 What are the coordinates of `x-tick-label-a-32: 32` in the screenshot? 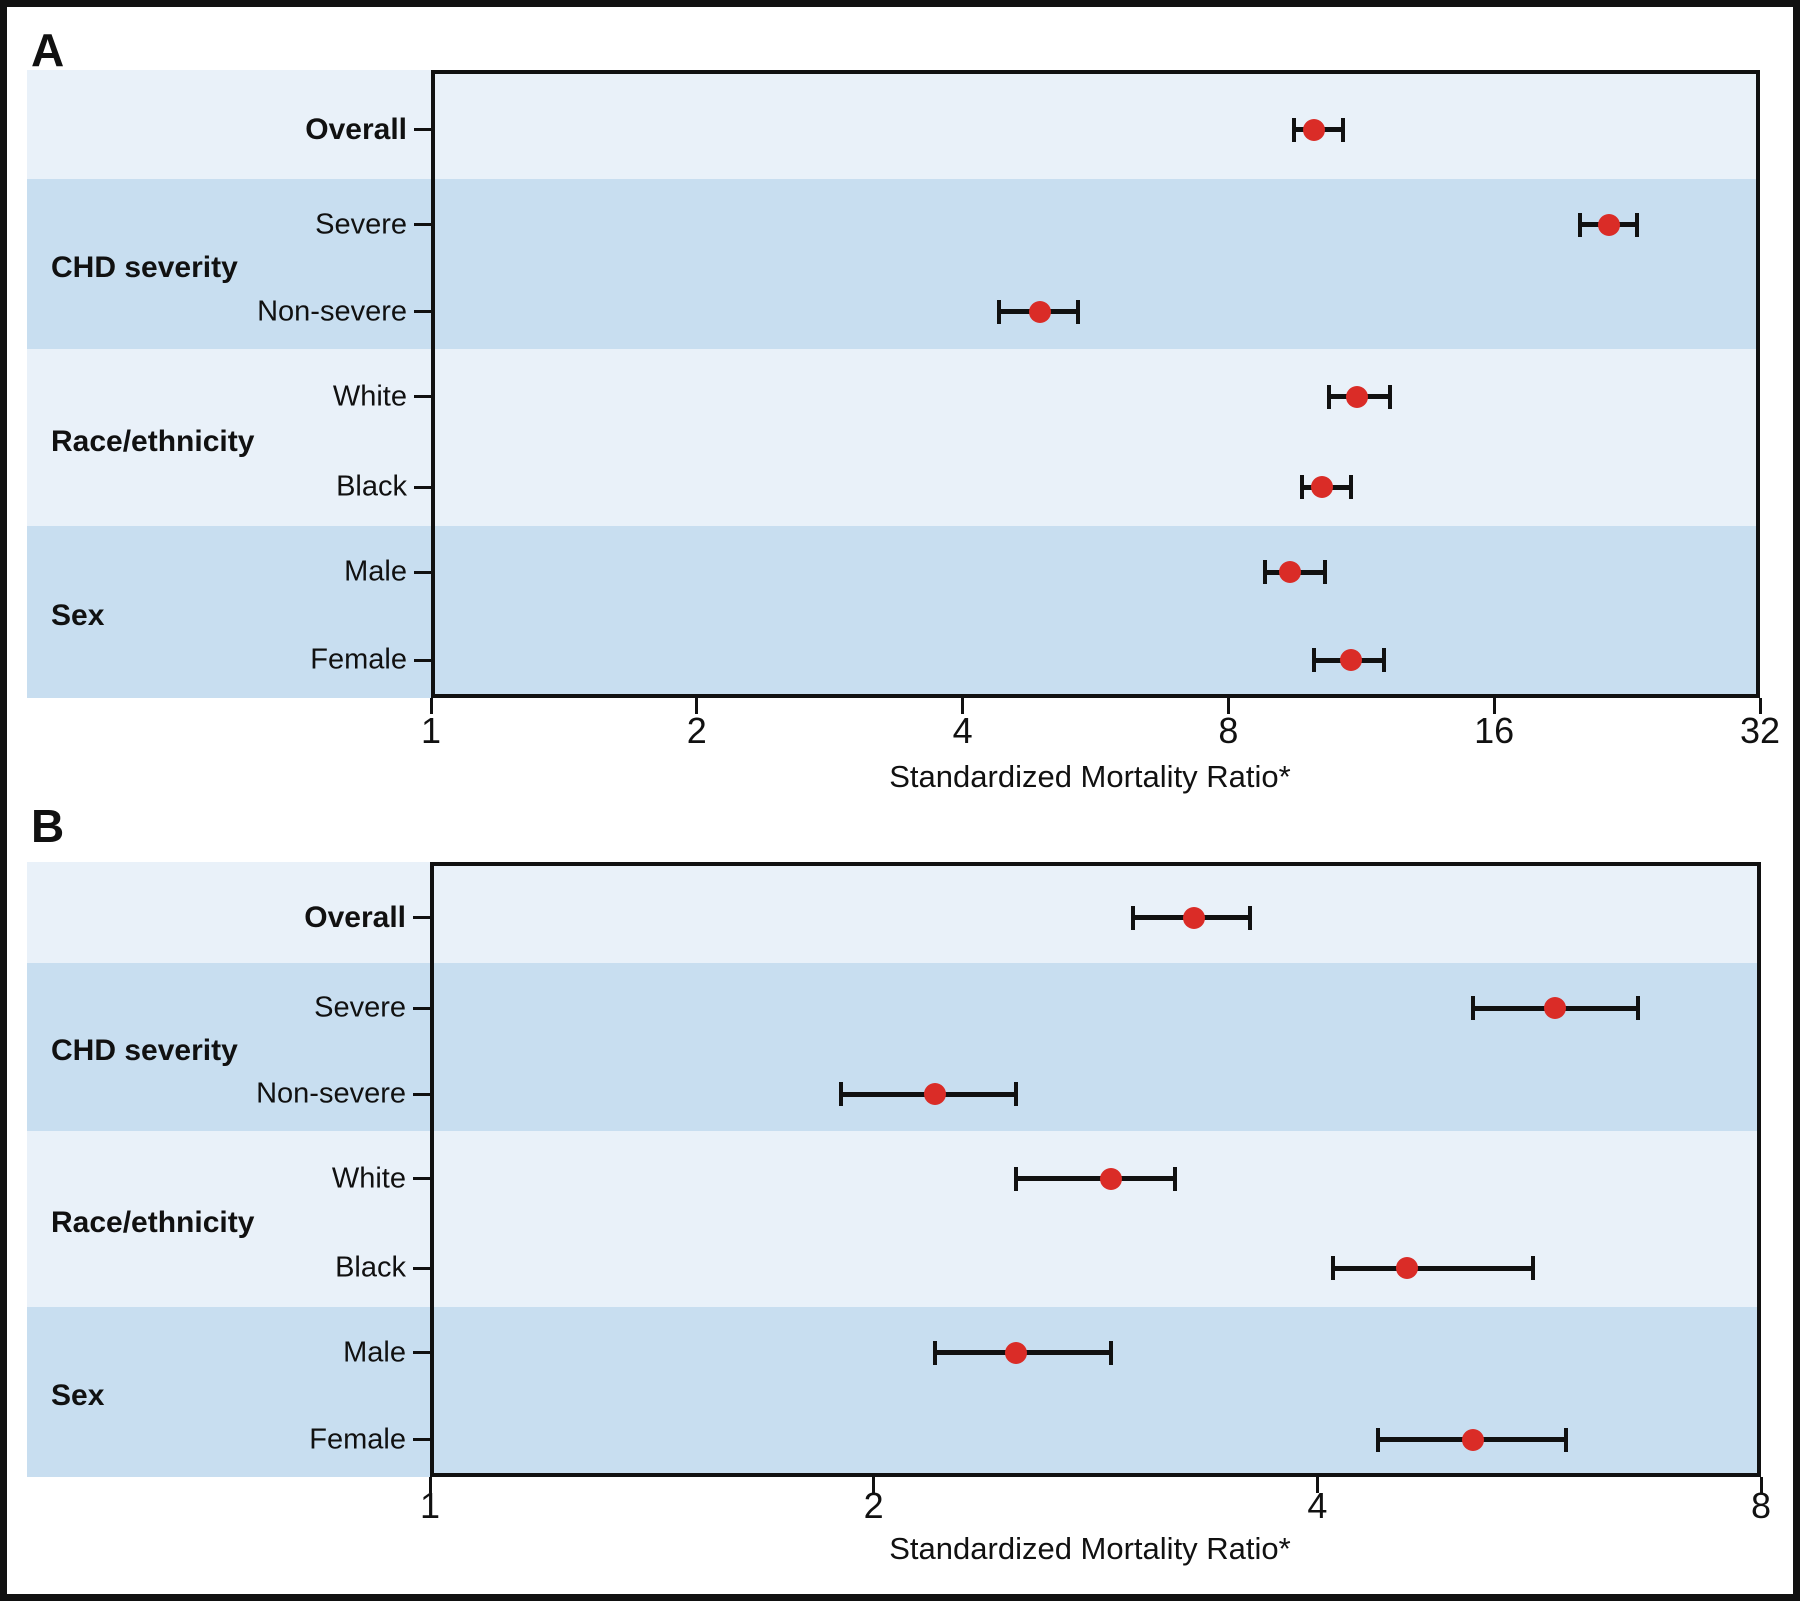 It's located at (1760, 730).